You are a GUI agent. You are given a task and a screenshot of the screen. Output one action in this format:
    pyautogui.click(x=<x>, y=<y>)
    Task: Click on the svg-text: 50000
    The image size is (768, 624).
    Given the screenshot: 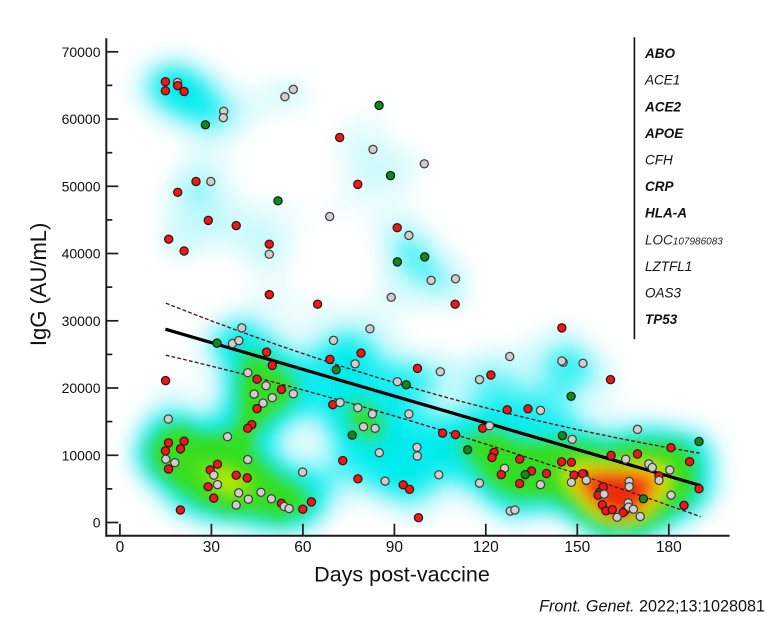 What is the action you would take?
    pyautogui.click(x=81, y=186)
    